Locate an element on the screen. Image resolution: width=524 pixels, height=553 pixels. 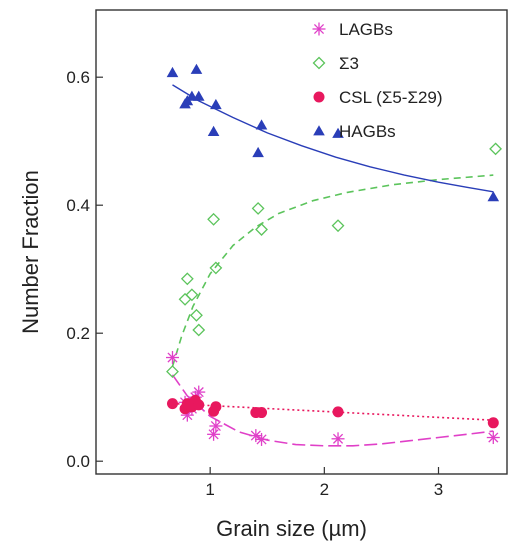
series-3-trend-line is located at coordinates (333, 138).